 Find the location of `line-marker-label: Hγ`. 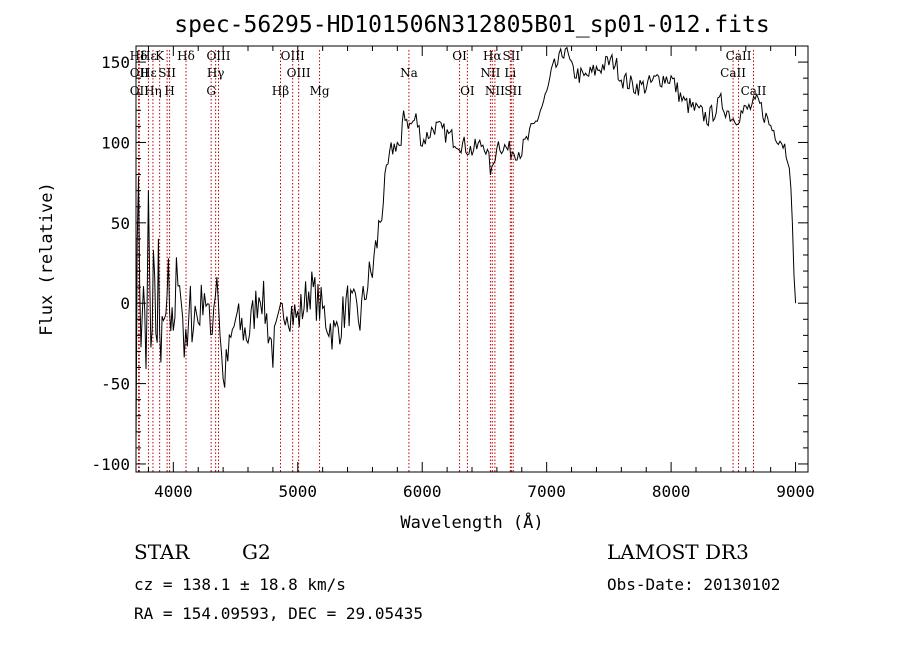

line-marker-label: Hγ is located at coordinates (216, 73).